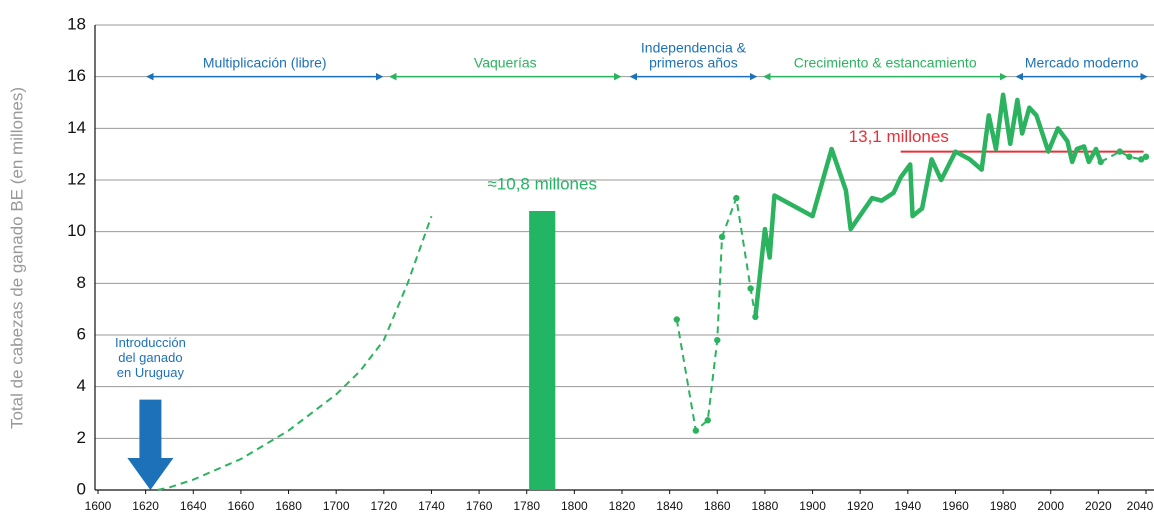 The height and width of the screenshot is (519, 1154). I want to click on x-tick-label: 1780, so click(526, 506).